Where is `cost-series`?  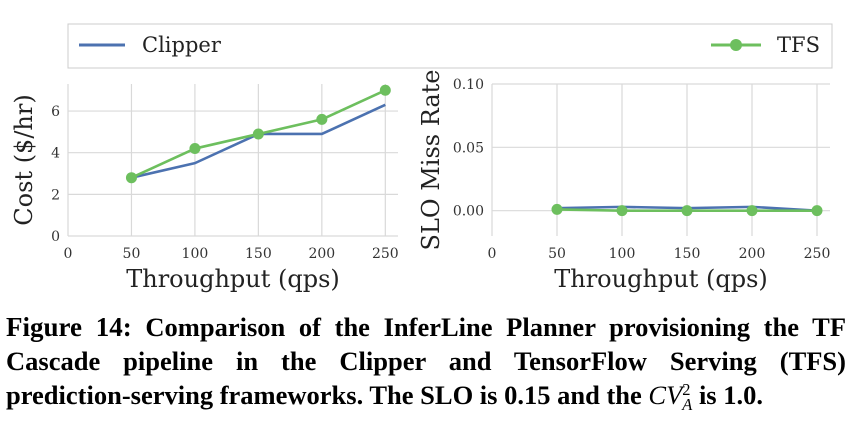 cost-series is located at coordinates (258, 134).